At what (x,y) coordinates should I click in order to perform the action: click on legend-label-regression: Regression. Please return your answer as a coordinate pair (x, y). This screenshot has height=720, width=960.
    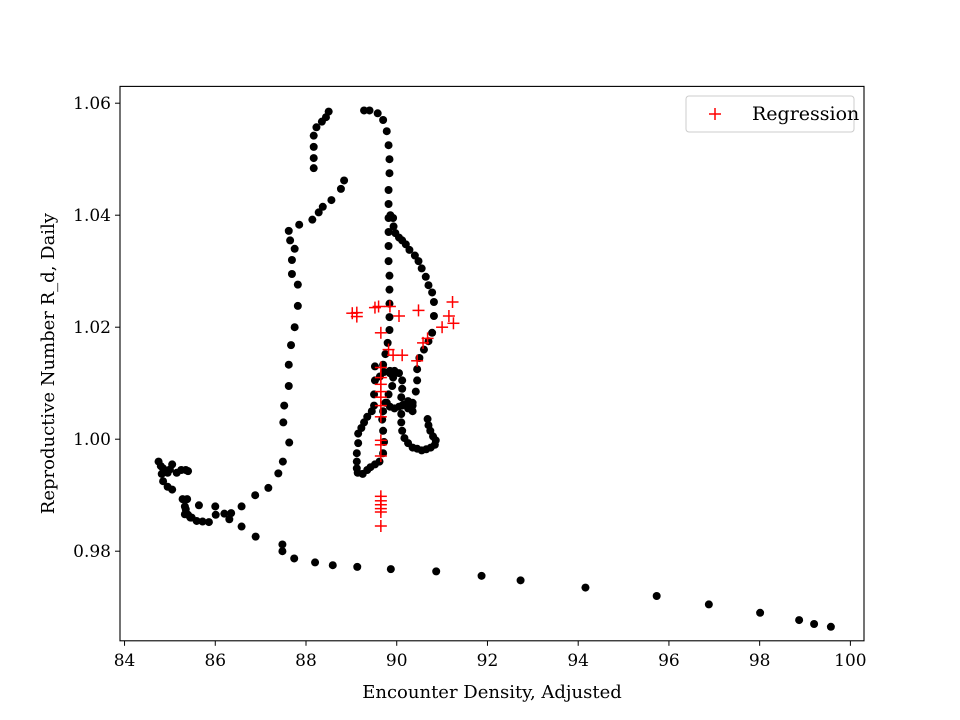
    Looking at the image, I should click on (805, 114).